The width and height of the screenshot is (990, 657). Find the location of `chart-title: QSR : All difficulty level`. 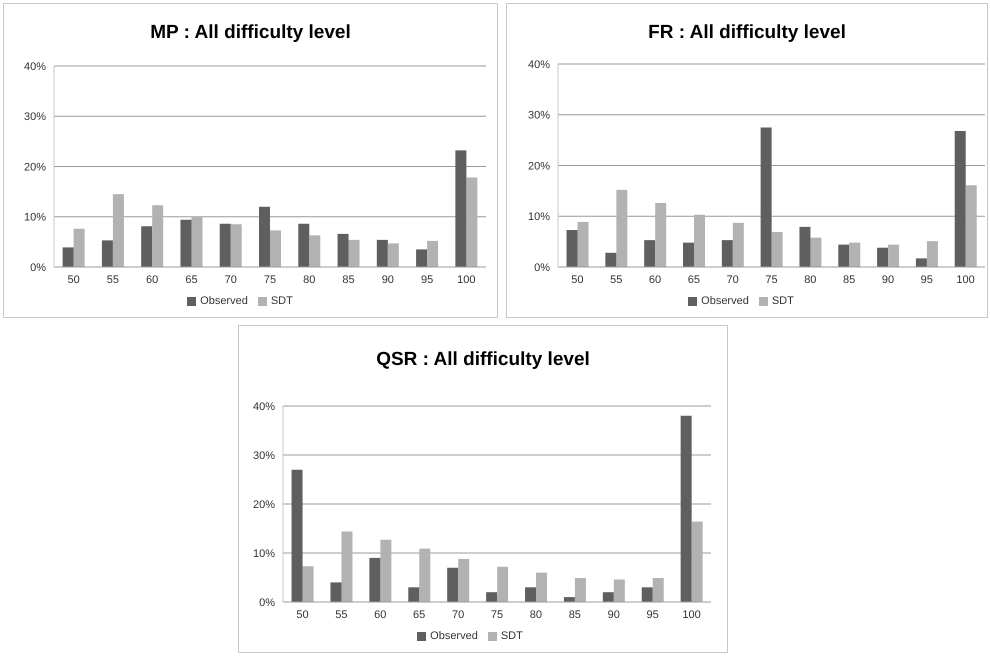

chart-title: QSR : All difficulty level is located at coordinates (483, 360).